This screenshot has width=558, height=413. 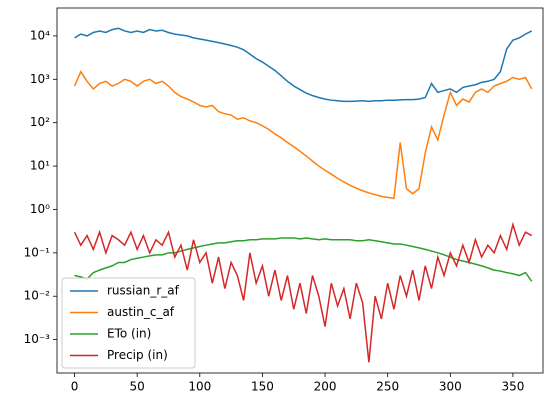 I want to click on y-tick-label: 10⁻¹, so click(x=37, y=252).